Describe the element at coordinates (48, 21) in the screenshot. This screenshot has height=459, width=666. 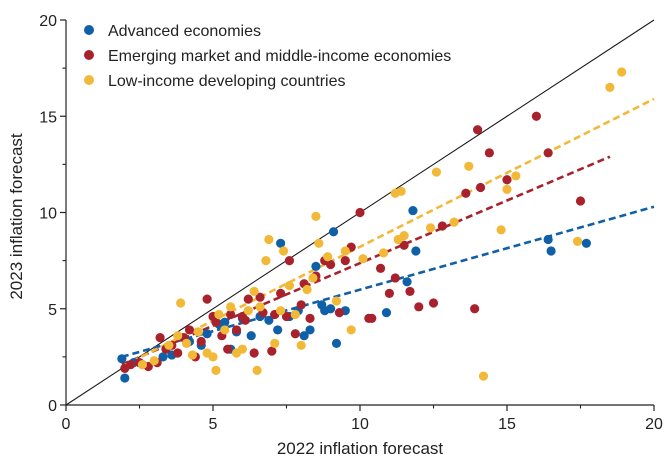
I see `y-tick-label: 20` at that location.